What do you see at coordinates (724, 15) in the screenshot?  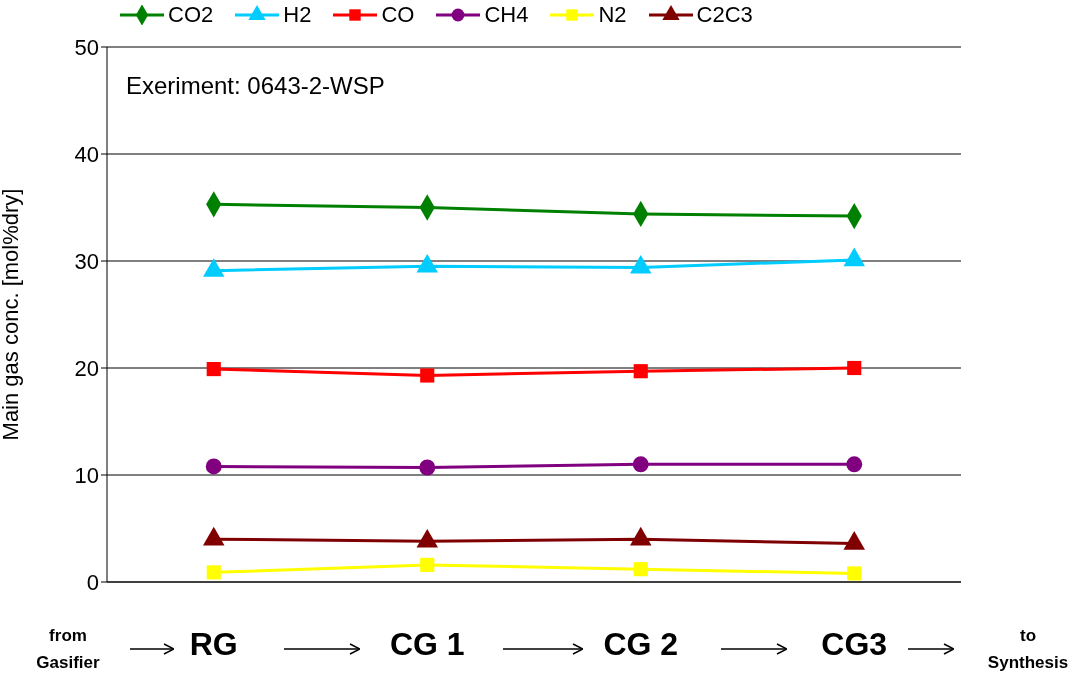 I see `legend-label: C2C3` at bounding box center [724, 15].